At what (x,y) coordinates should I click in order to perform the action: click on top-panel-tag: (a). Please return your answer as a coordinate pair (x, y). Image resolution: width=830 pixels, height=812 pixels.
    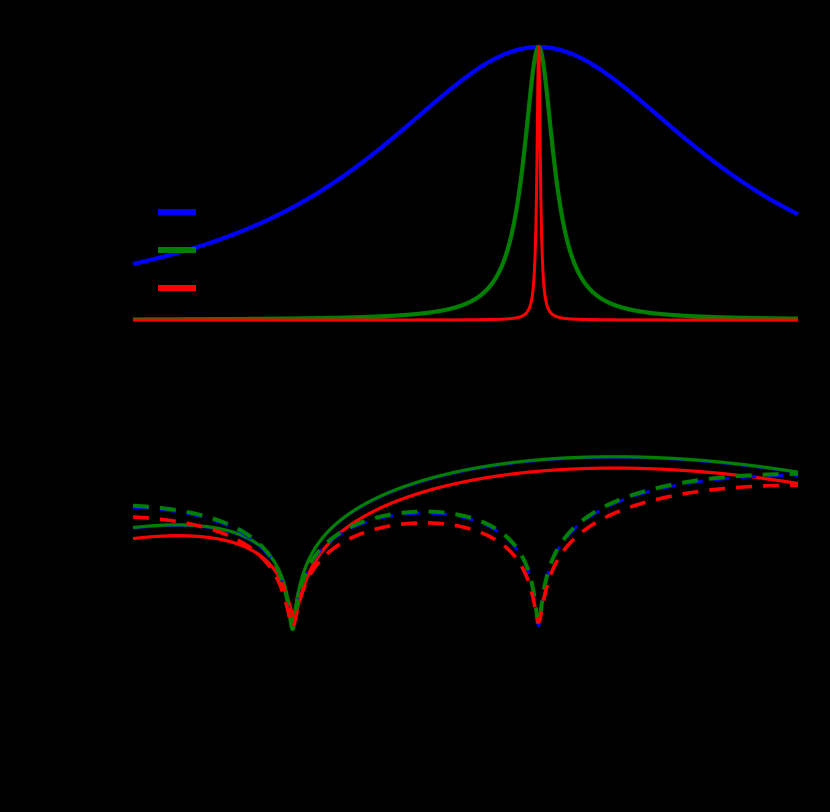
    Looking at the image, I should click on (160, 58).